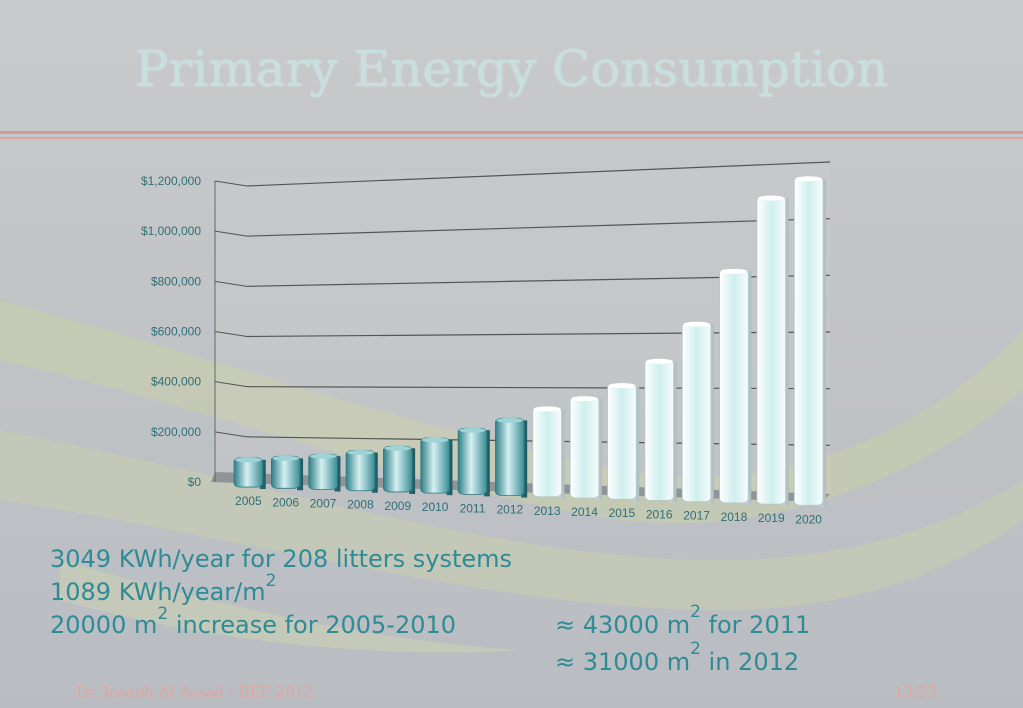  I want to click on bar-2020, so click(809, 342).